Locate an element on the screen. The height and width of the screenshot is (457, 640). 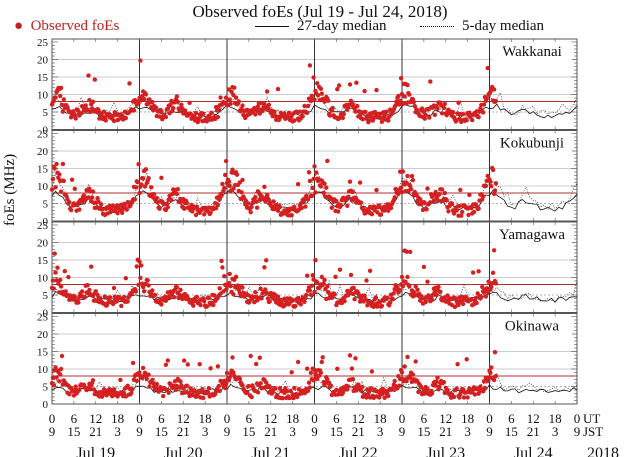
label-bg is located at coordinates (532, 234).